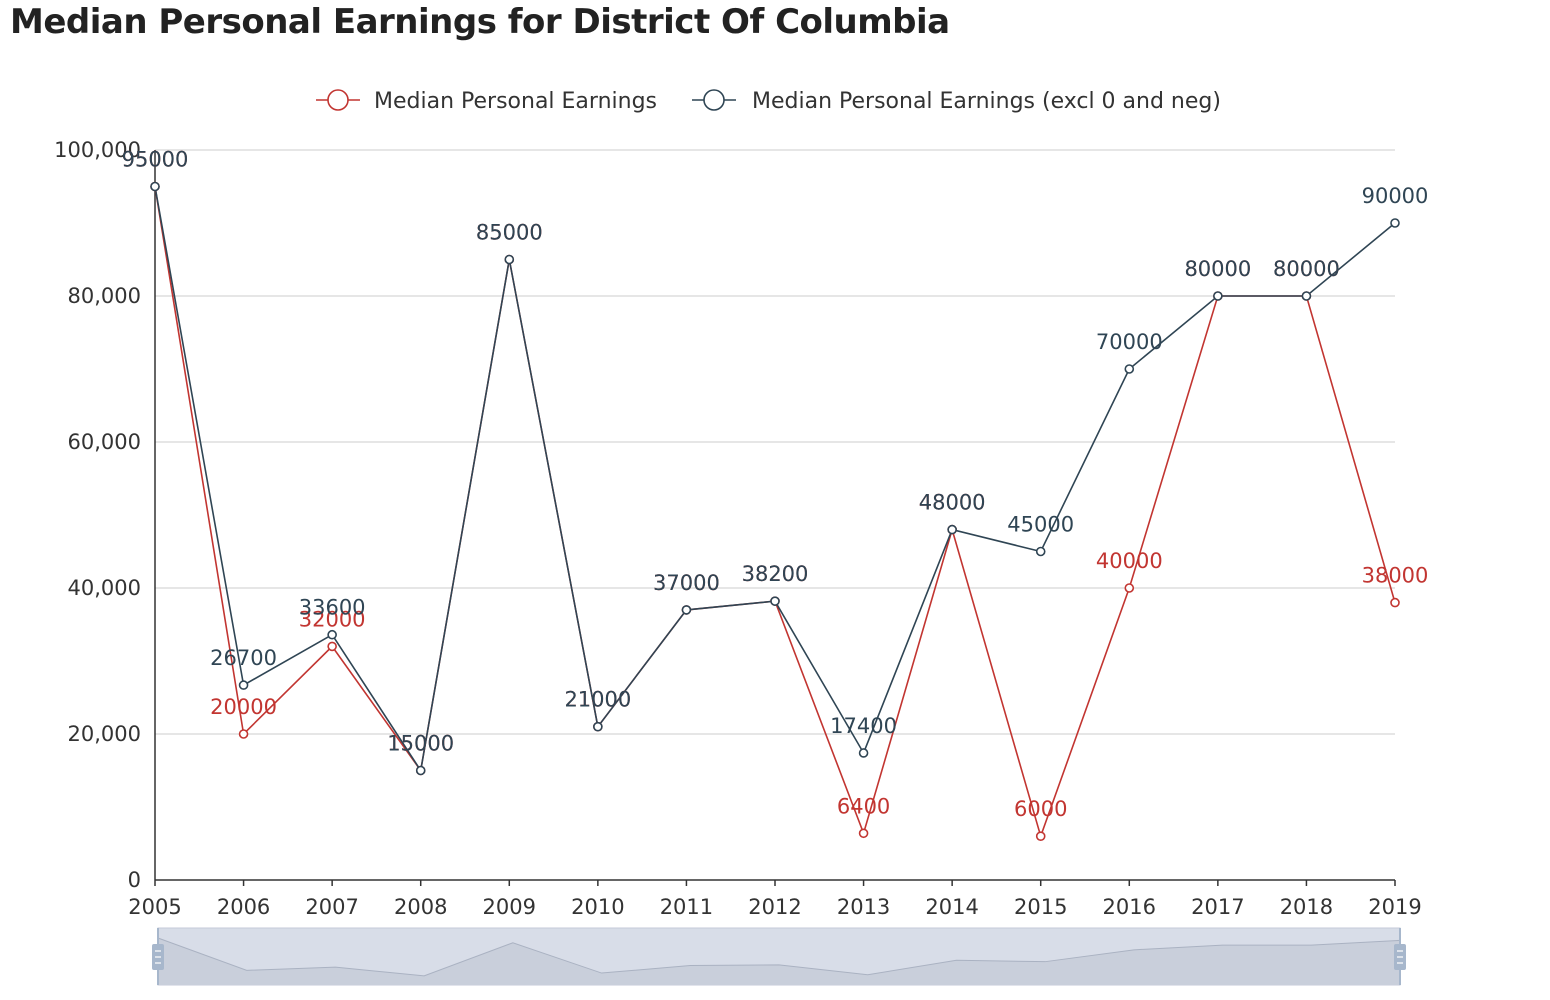  I want to click on data-label-median-earnings: 85000, so click(509, 233).